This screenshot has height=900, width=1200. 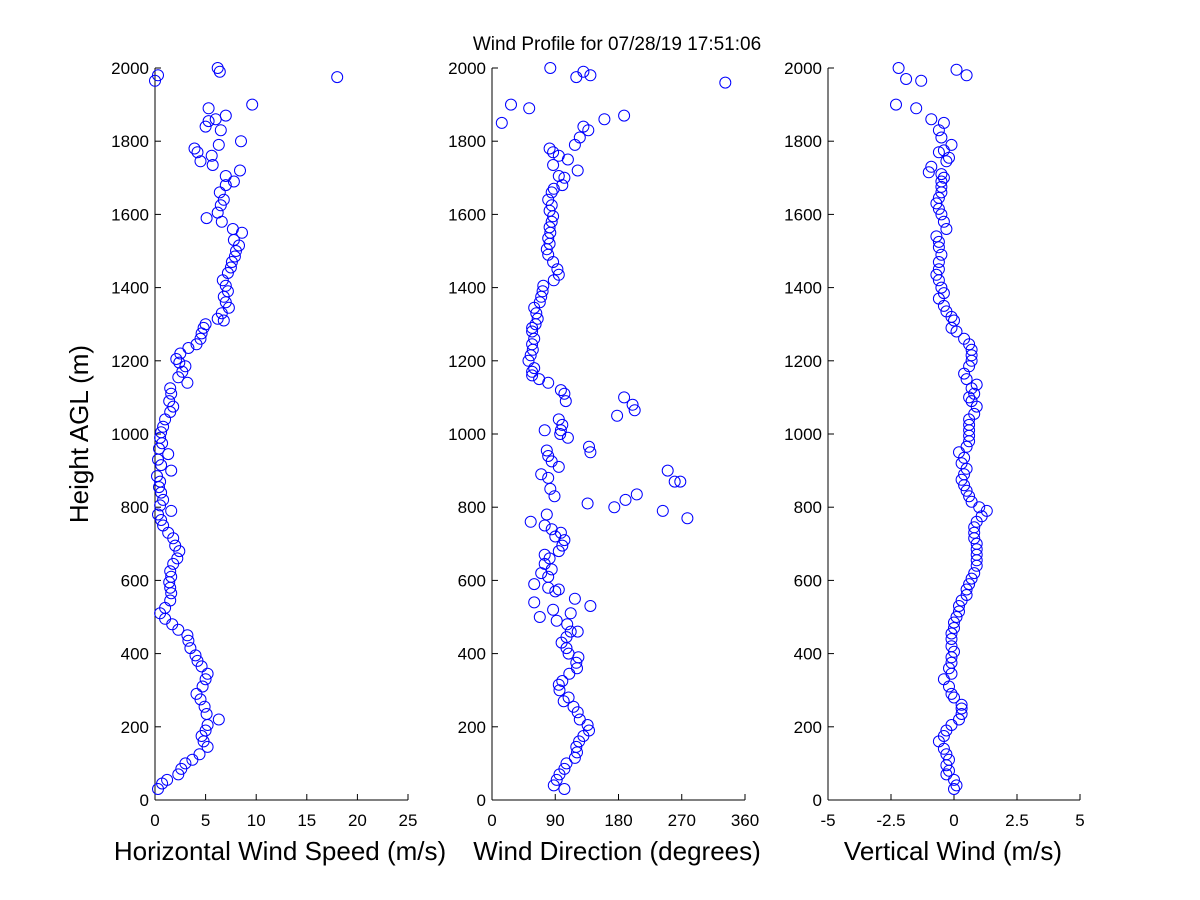 What do you see at coordinates (472, 654) in the screenshot?
I see `y-tick-label: 400` at bounding box center [472, 654].